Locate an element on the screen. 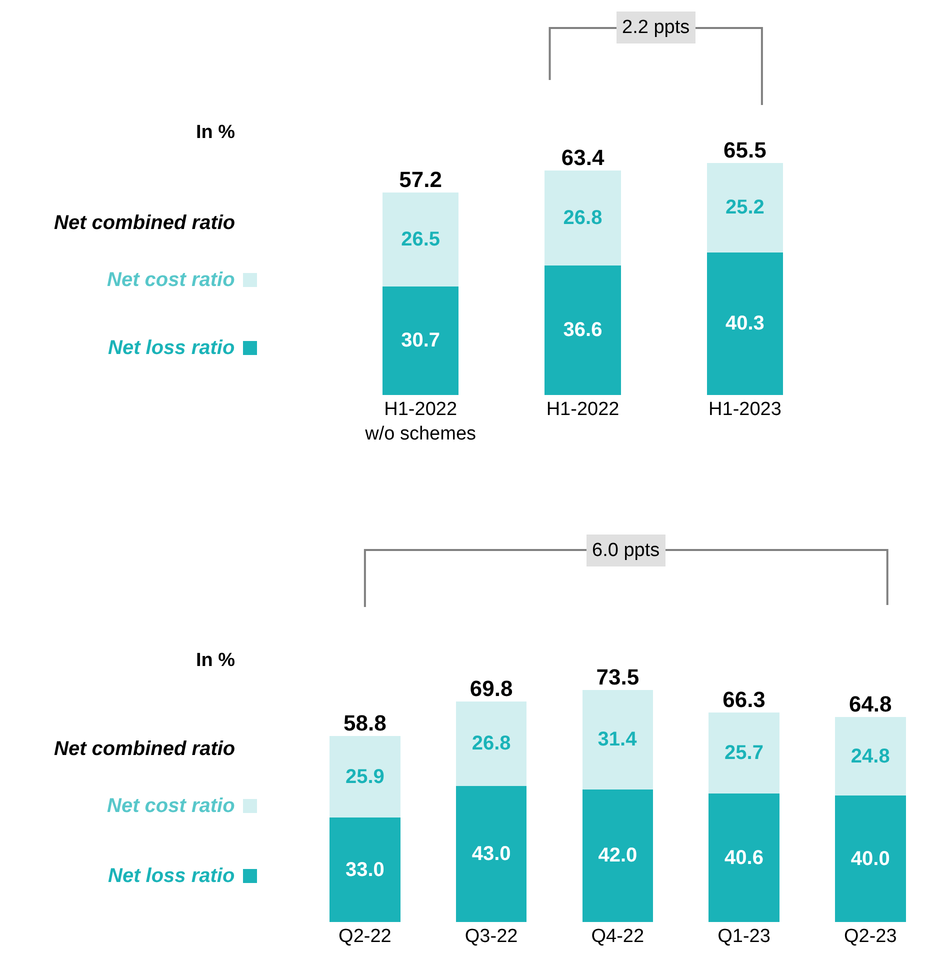  data-label: 25.7 is located at coordinates (744, 753).